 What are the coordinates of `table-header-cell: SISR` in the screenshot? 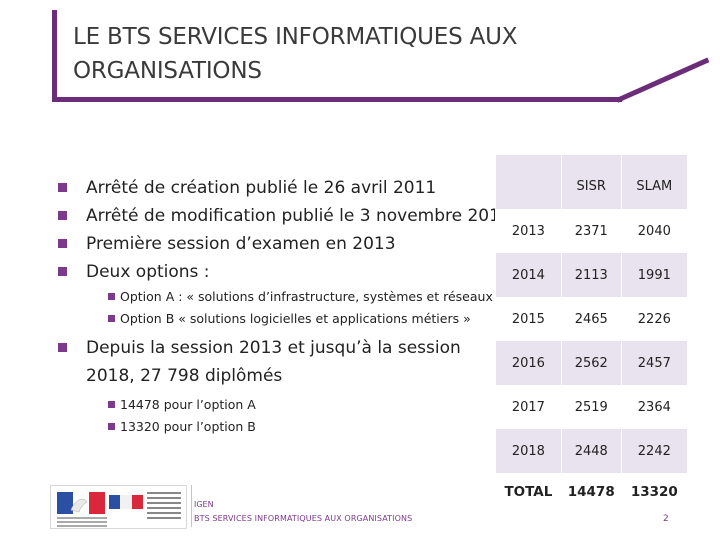 It's located at (591, 182).